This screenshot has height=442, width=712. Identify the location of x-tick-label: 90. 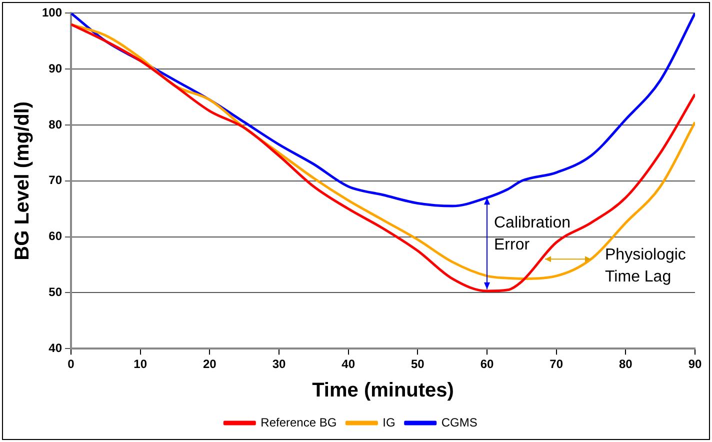
(695, 364).